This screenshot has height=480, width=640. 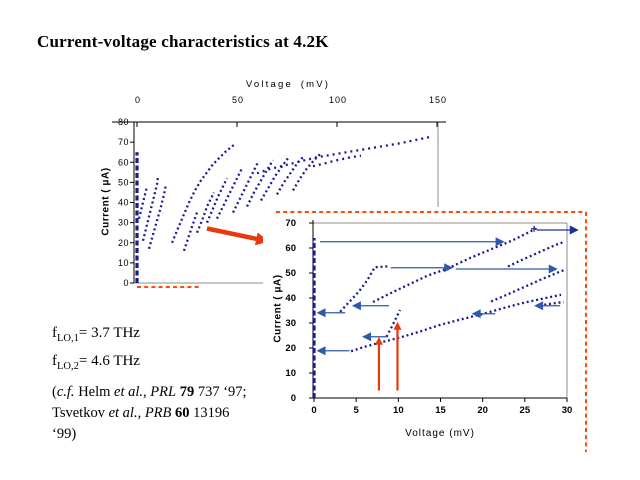 What do you see at coordinates (238, 100) in the screenshot?
I see `x-tick-label: 50` at bounding box center [238, 100].